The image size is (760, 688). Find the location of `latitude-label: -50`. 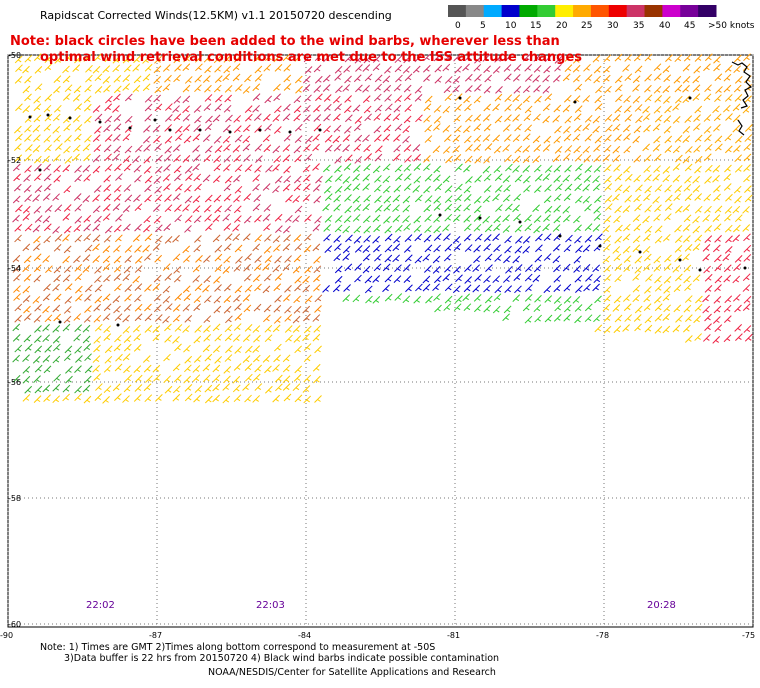

latitude-label: -50 is located at coordinates (15, 55).